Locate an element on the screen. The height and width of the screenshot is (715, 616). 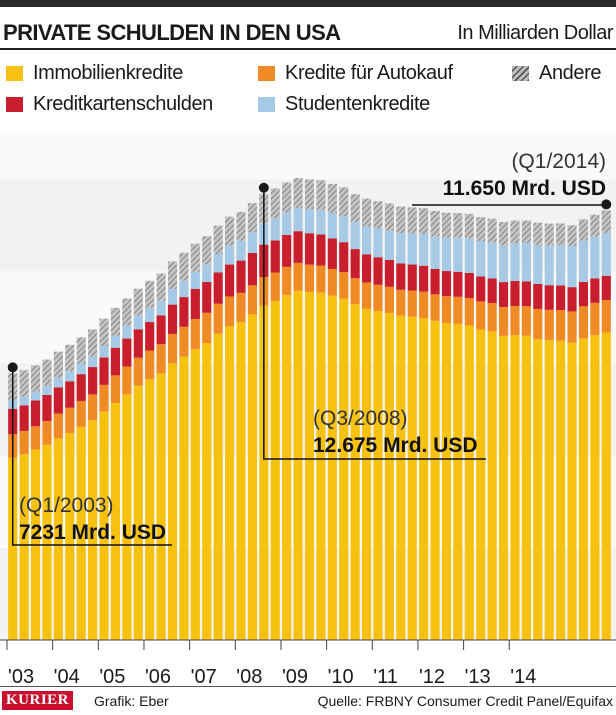
x-tick-label: '13 is located at coordinates (478, 677).